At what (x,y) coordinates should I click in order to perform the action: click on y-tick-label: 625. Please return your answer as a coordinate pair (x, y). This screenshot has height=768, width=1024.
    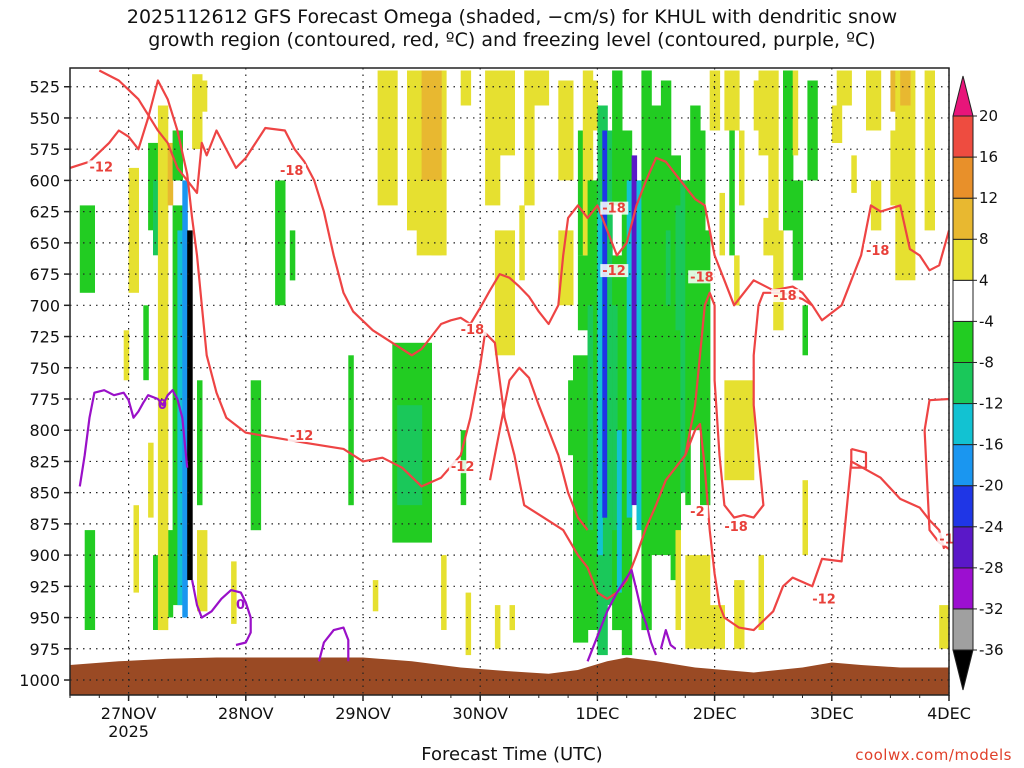
    Looking at the image, I should click on (44, 212).